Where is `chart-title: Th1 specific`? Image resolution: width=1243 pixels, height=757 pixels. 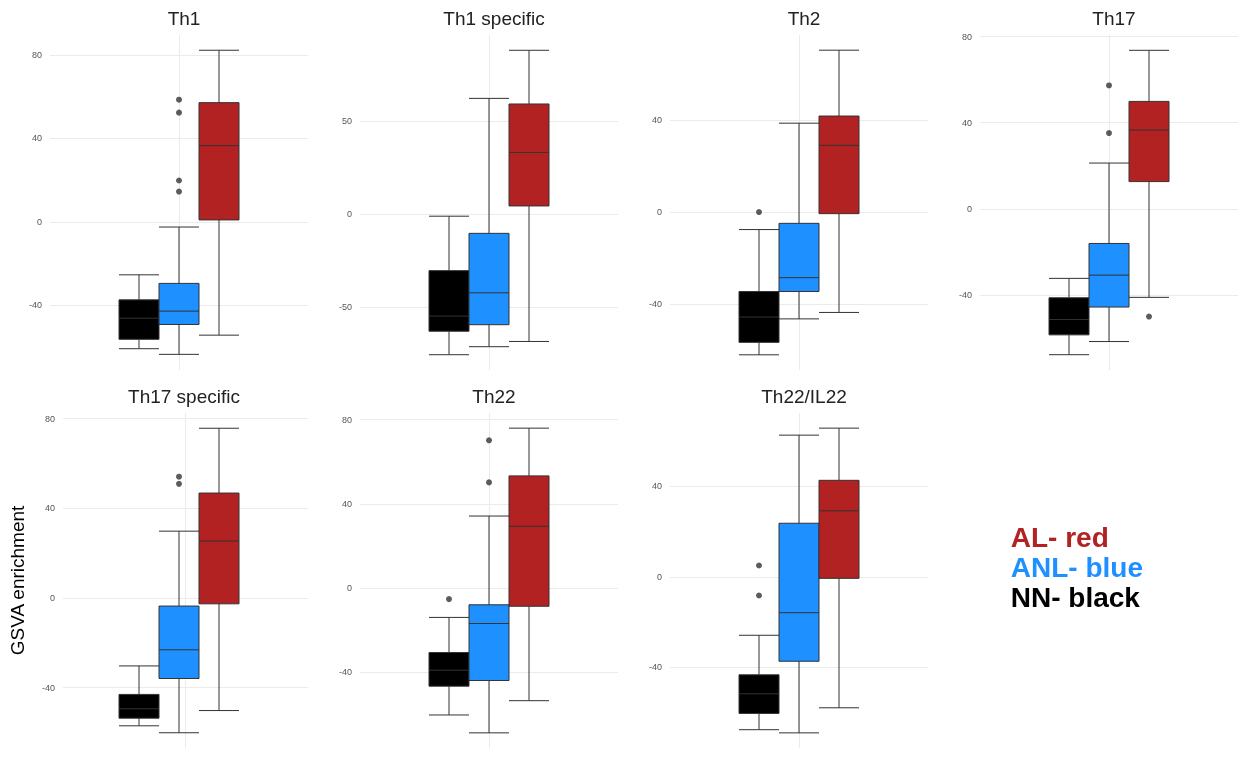 chart-title: Th1 specific is located at coordinates (494, 18).